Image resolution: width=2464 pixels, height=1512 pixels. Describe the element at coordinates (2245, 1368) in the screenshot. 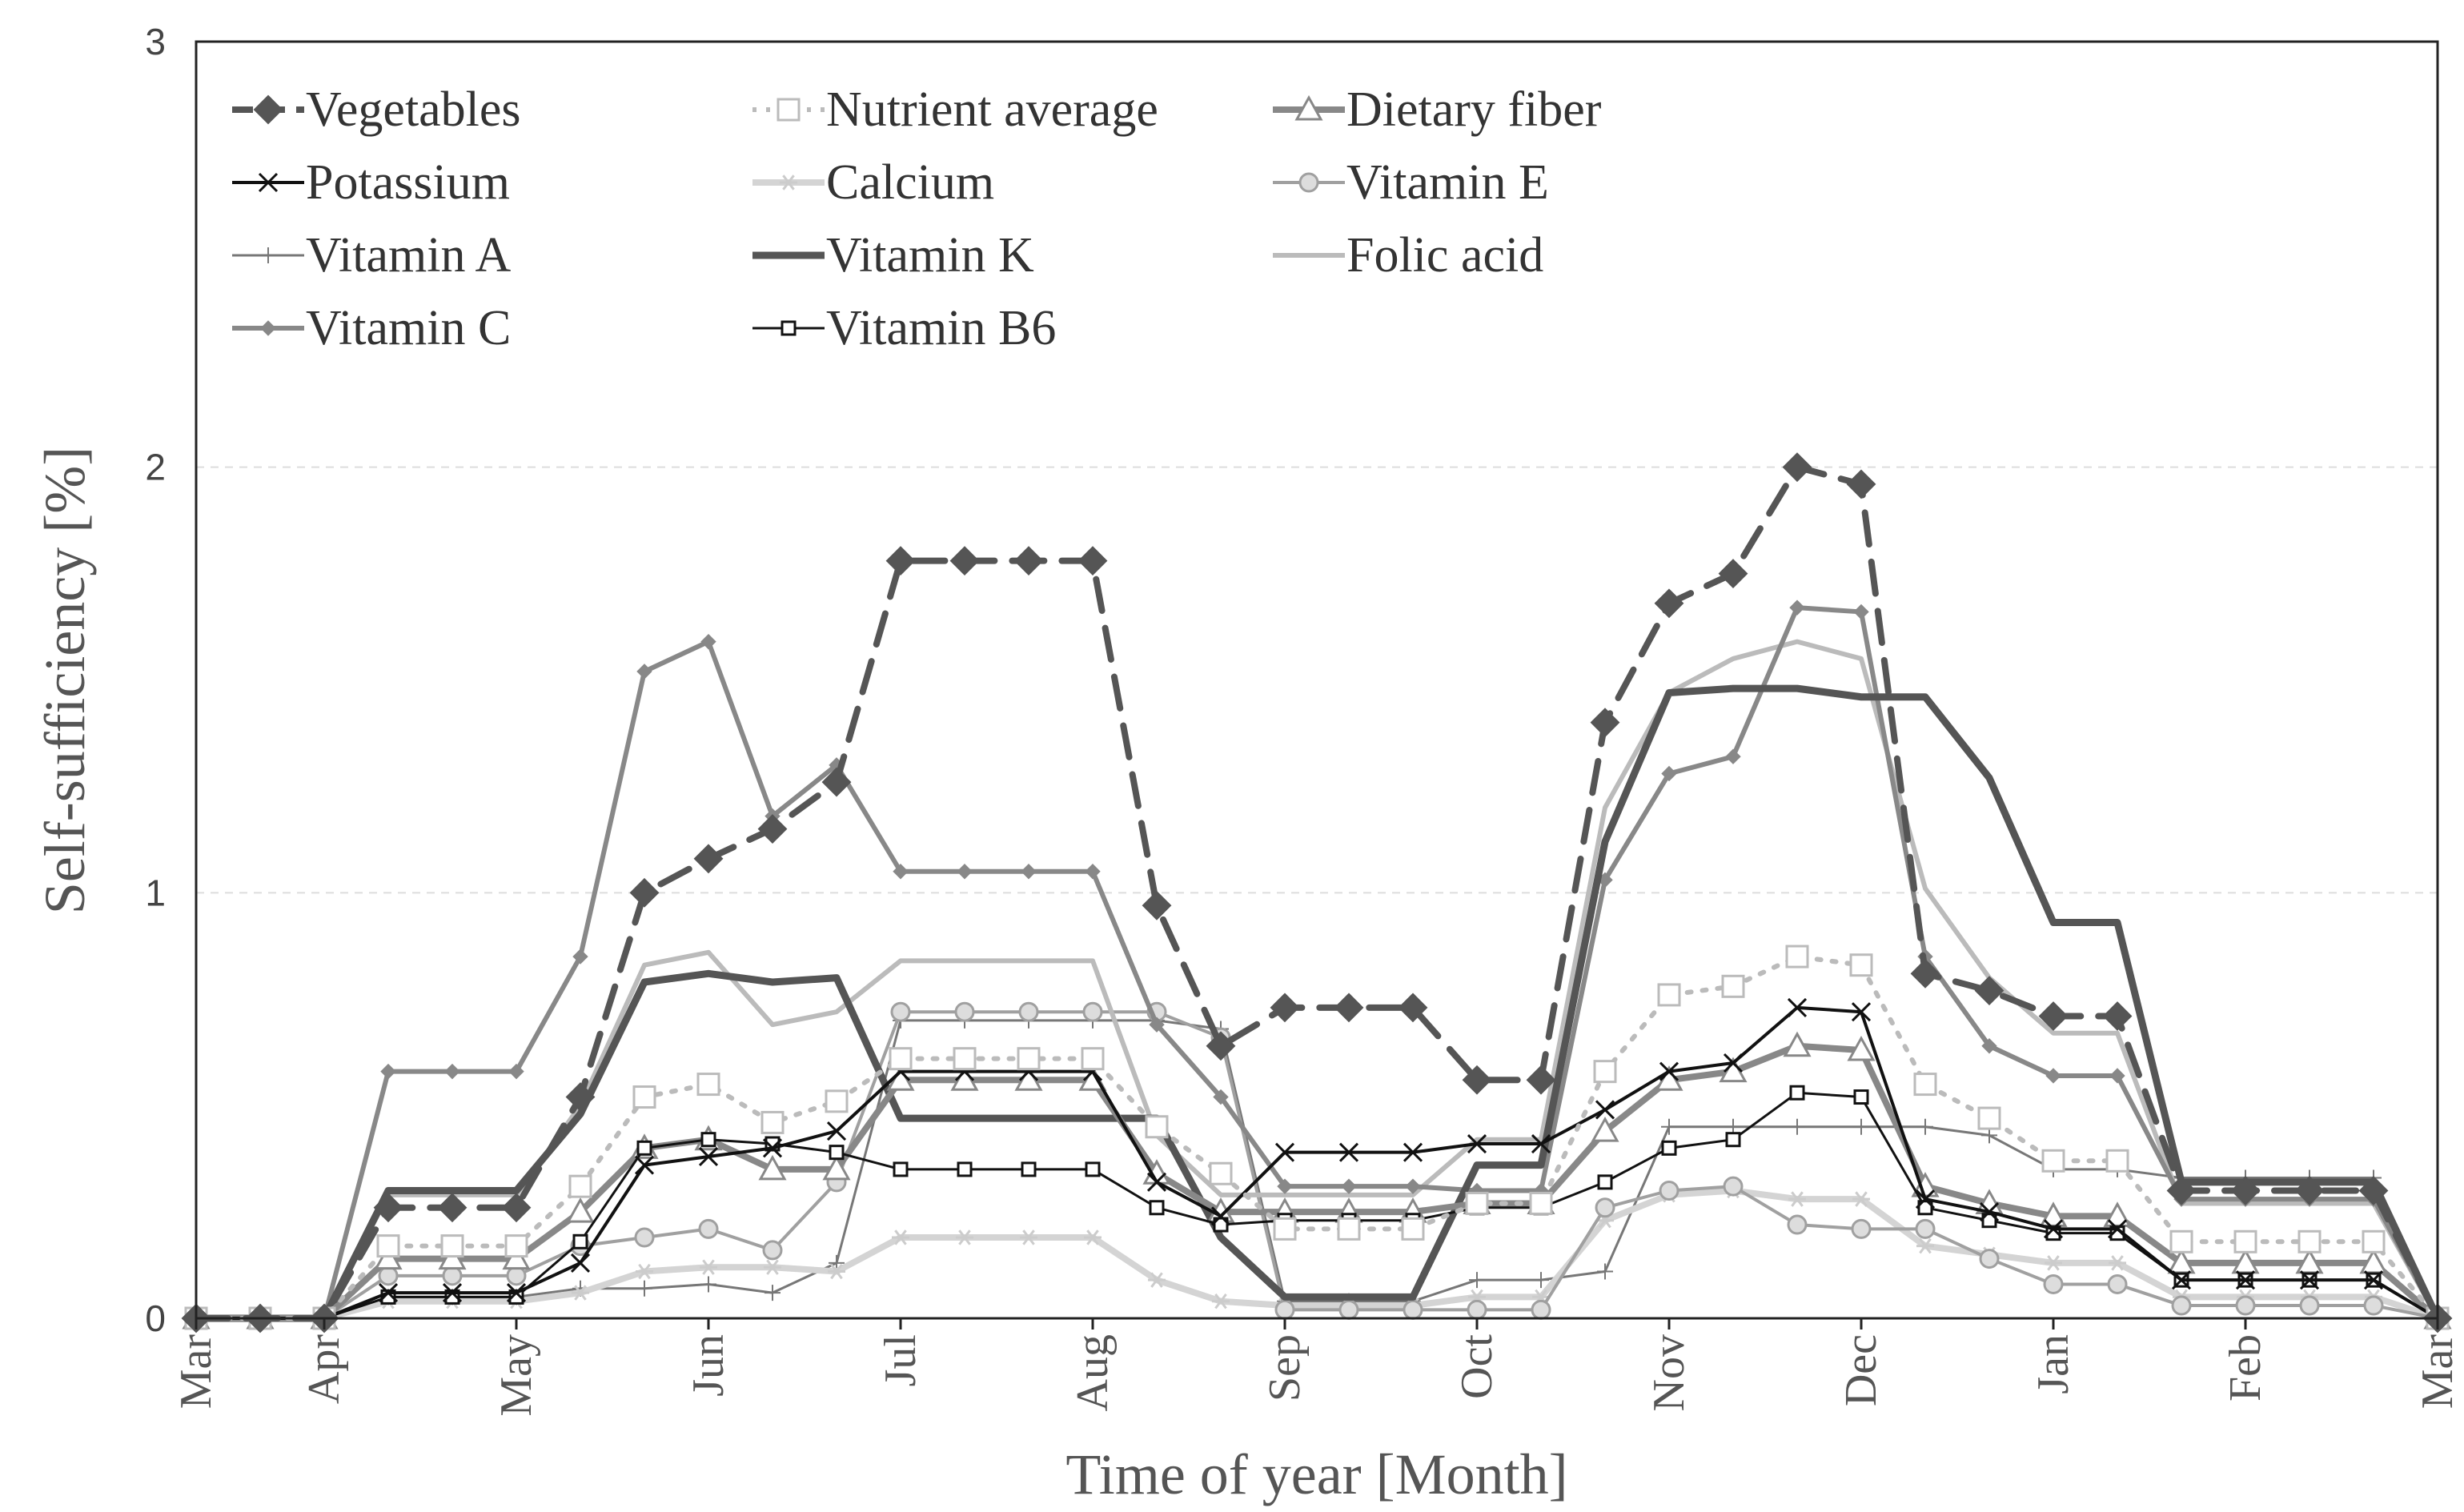

I see `x-tick-label: Feb` at that location.